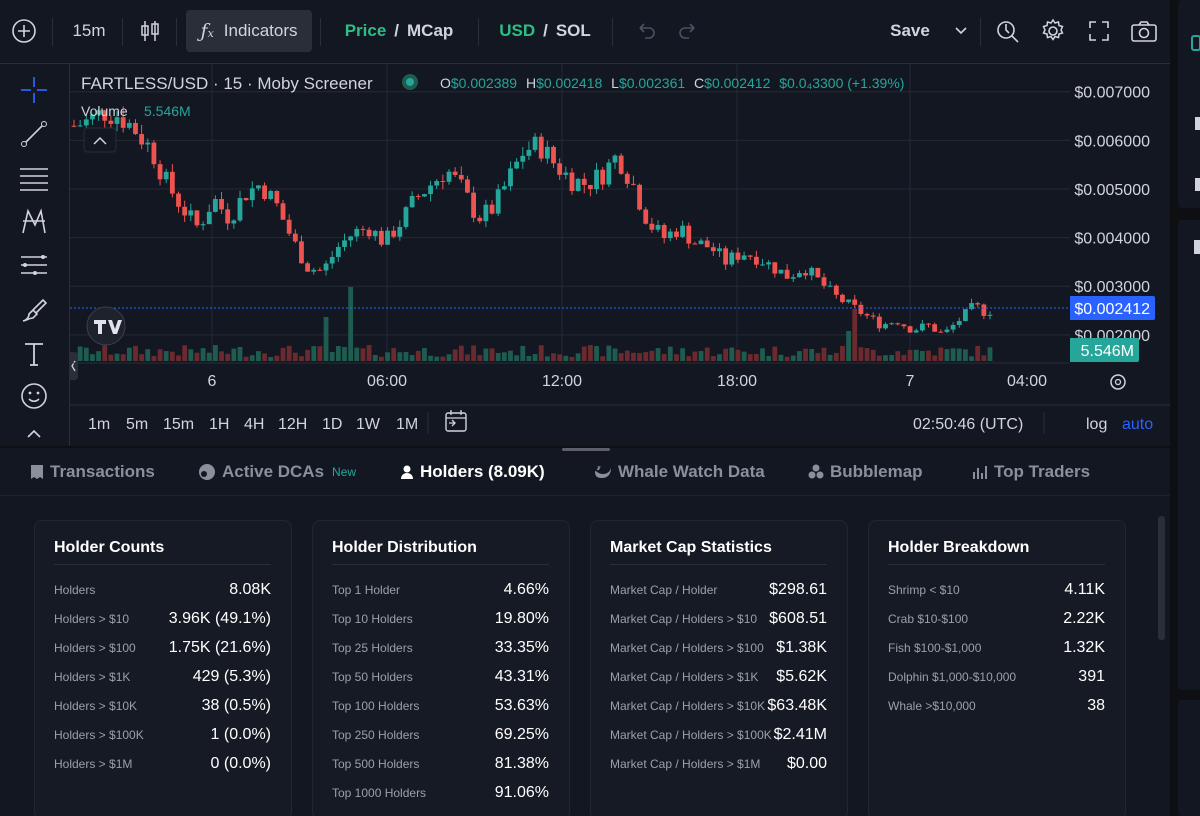 The image size is (1200, 816). What do you see at coordinates (472, 472) in the screenshot?
I see `tab-holders: Holders (8.09K)` at bounding box center [472, 472].